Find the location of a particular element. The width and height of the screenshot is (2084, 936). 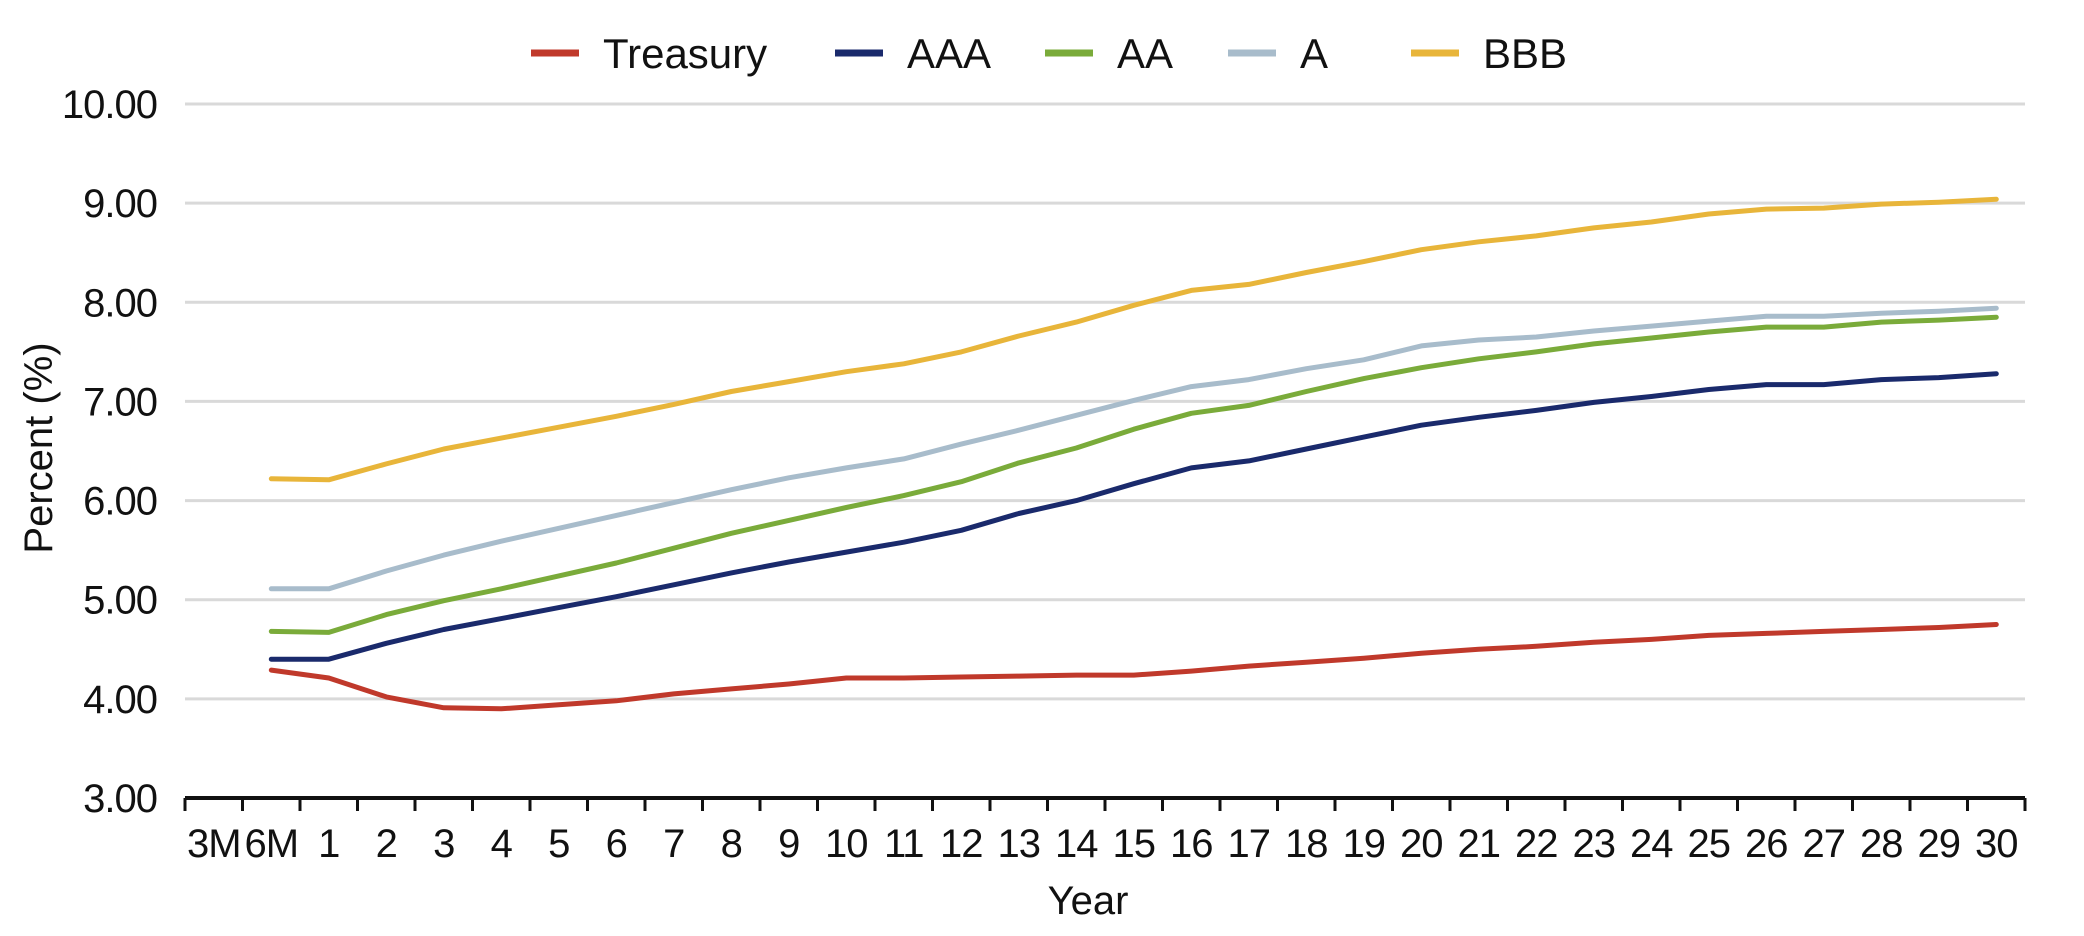

x-tick-label: 25 is located at coordinates (1709, 844).